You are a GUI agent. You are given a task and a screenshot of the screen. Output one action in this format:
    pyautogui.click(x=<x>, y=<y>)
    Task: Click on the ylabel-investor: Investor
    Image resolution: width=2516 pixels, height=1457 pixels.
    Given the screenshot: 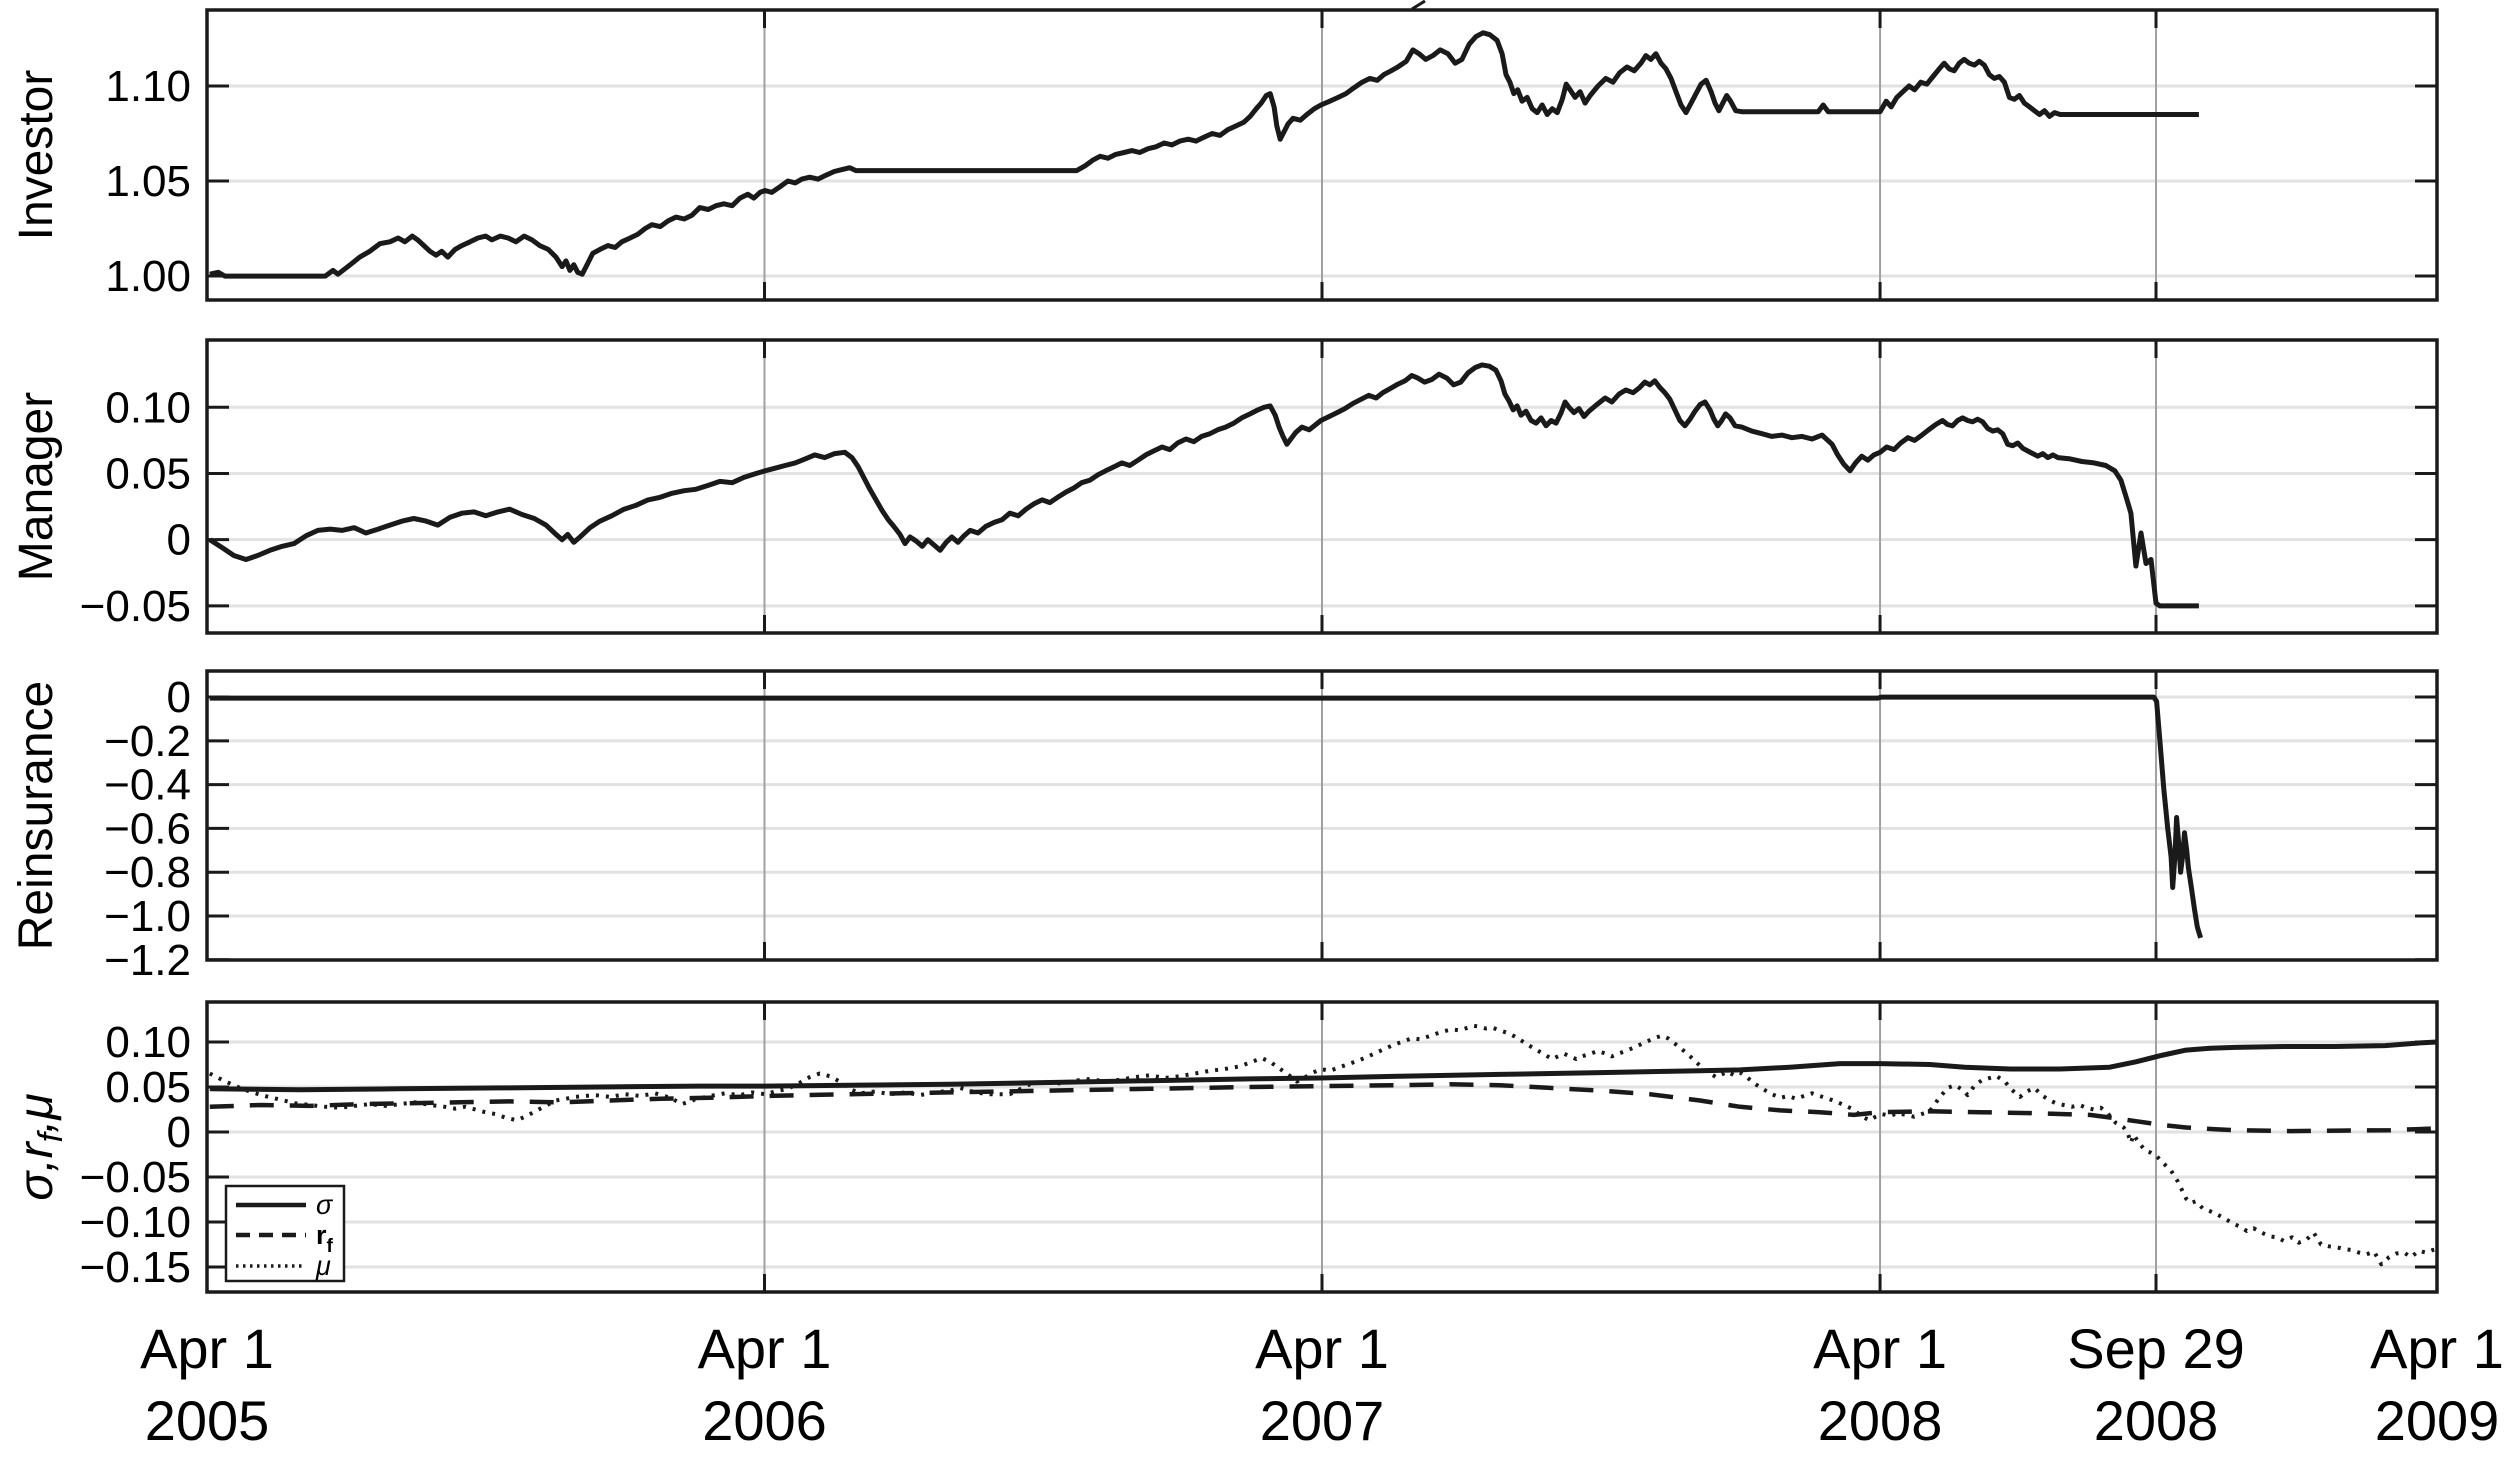 What is the action you would take?
    pyautogui.click(x=36, y=155)
    